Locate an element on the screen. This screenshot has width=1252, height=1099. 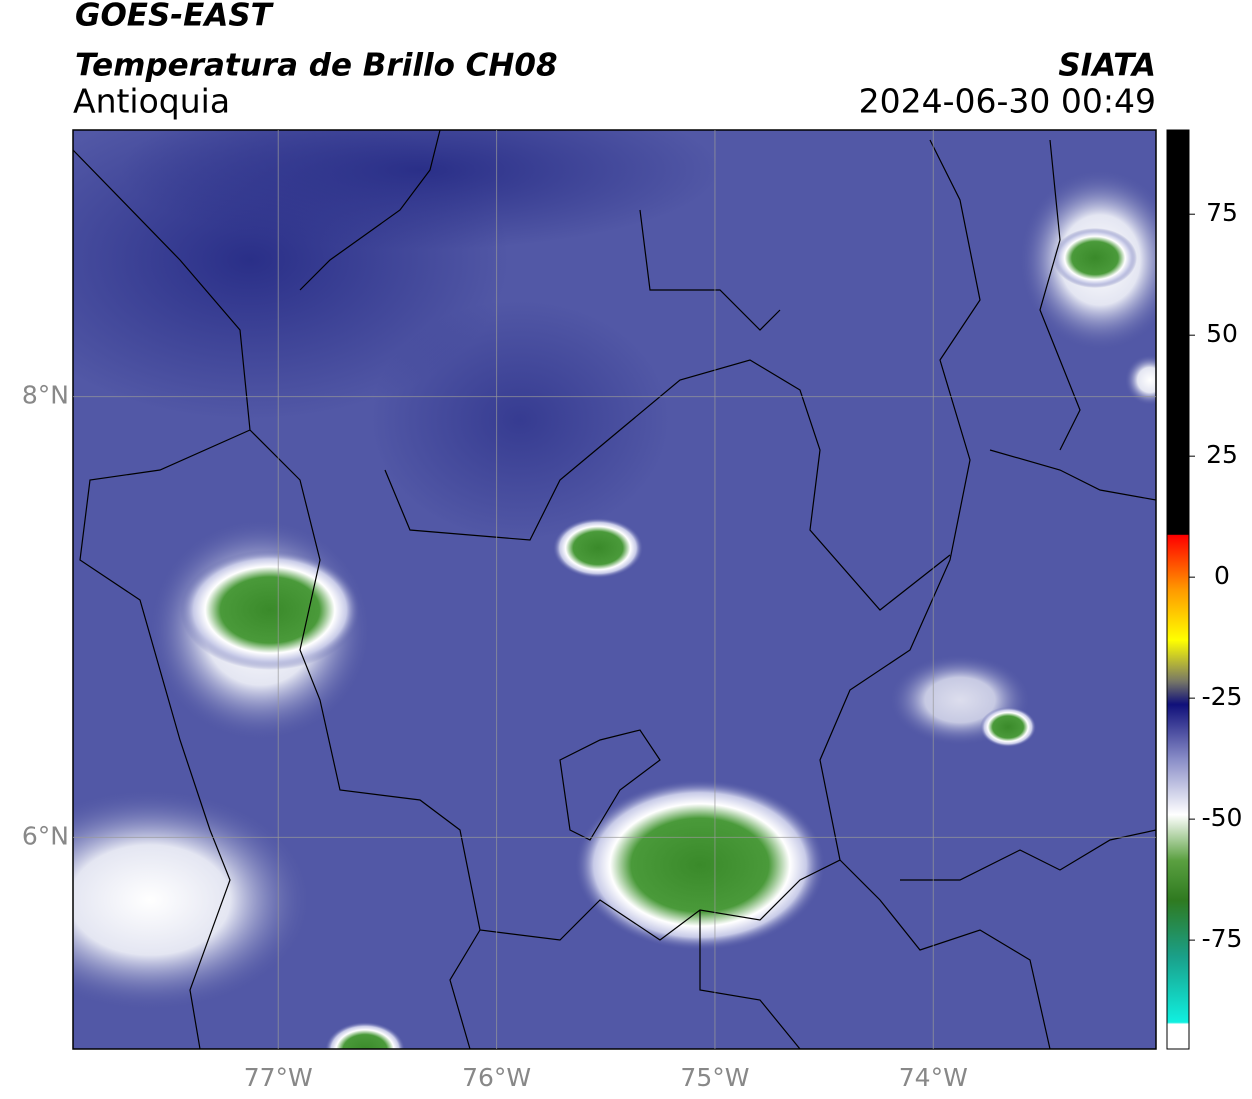
x-tick-label: 76°W is located at coordinates (496, 1077).